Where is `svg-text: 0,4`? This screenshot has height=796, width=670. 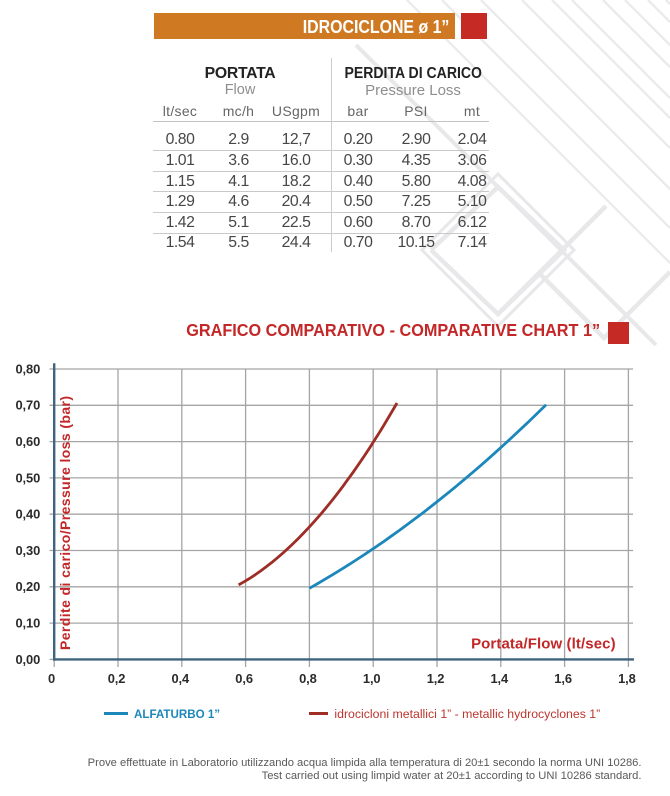 svg-text: 0,4 is located at coordinates (180, 678).